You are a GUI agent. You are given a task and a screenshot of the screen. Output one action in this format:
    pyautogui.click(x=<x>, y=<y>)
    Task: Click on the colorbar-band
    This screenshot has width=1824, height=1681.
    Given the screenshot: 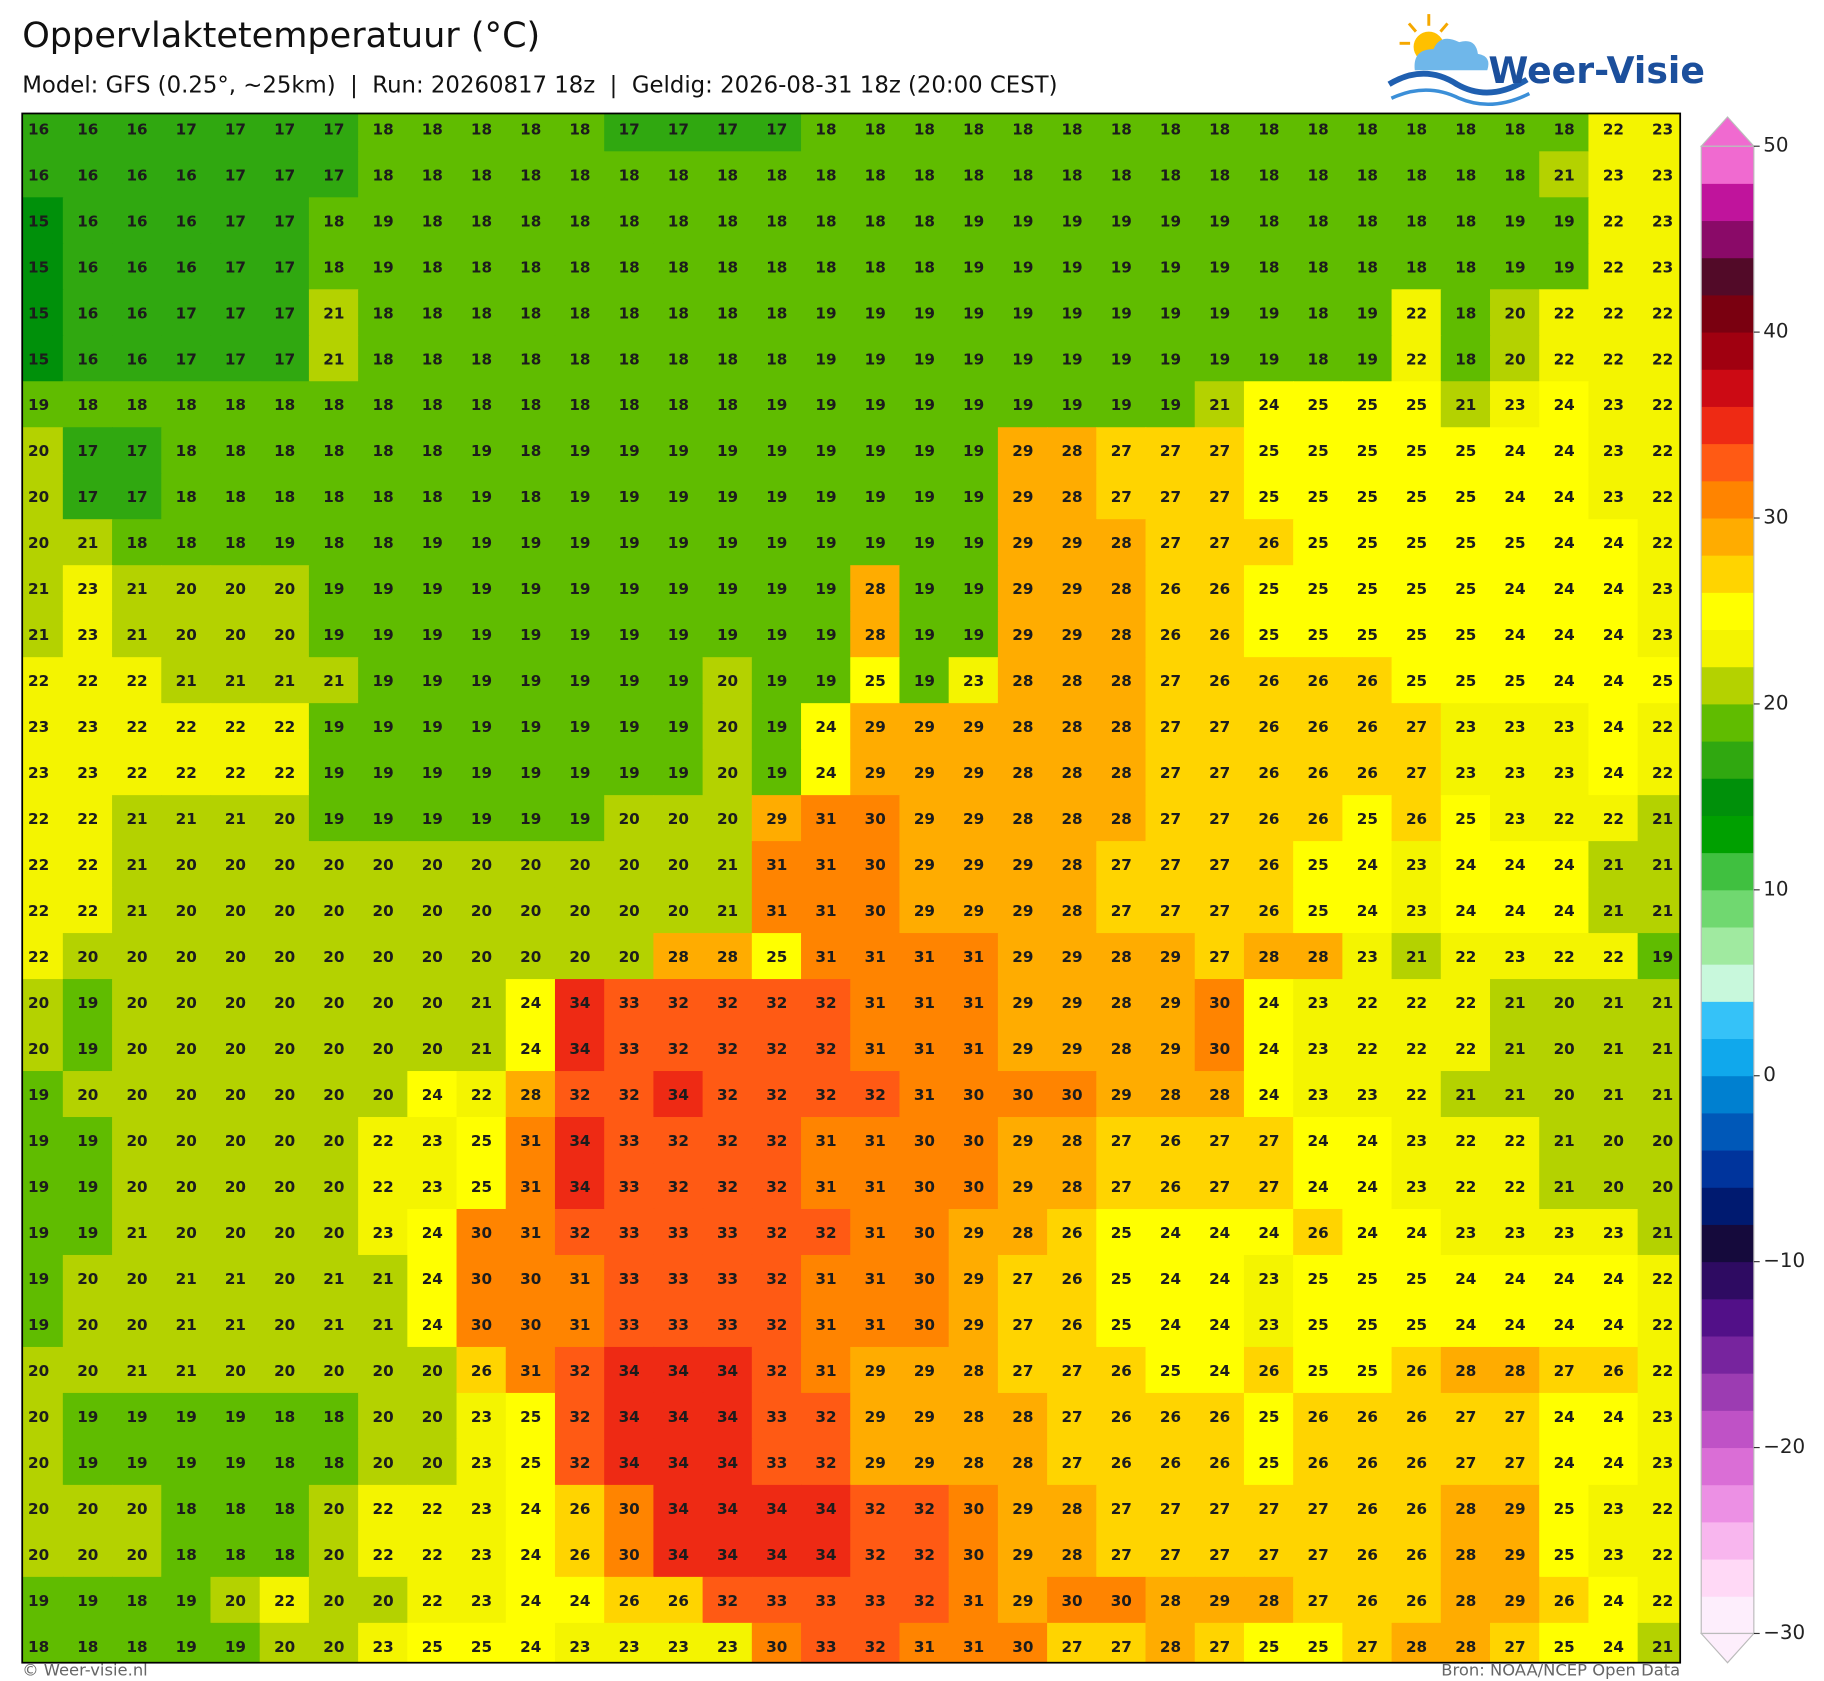 What is the action you would take?
    pyautogui.click(x=1727, y=313)
    